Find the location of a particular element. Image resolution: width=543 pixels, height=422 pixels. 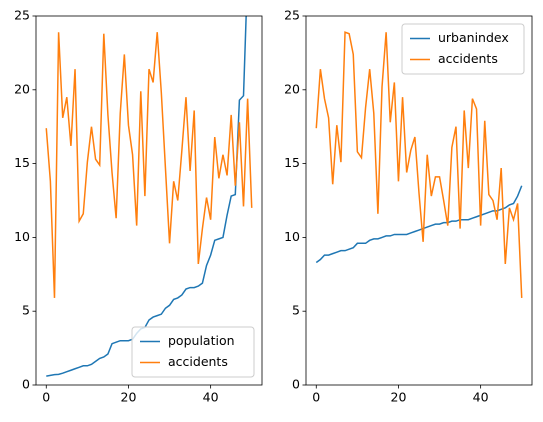

legend-label: population is located at coordinates (201, 340).